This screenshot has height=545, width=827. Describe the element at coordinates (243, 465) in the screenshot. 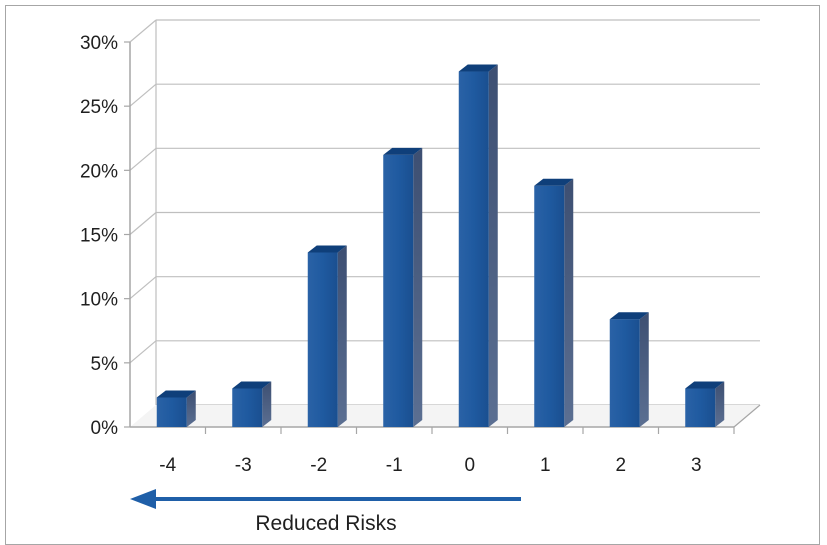

I see `x-tick-label: -3` at that location.